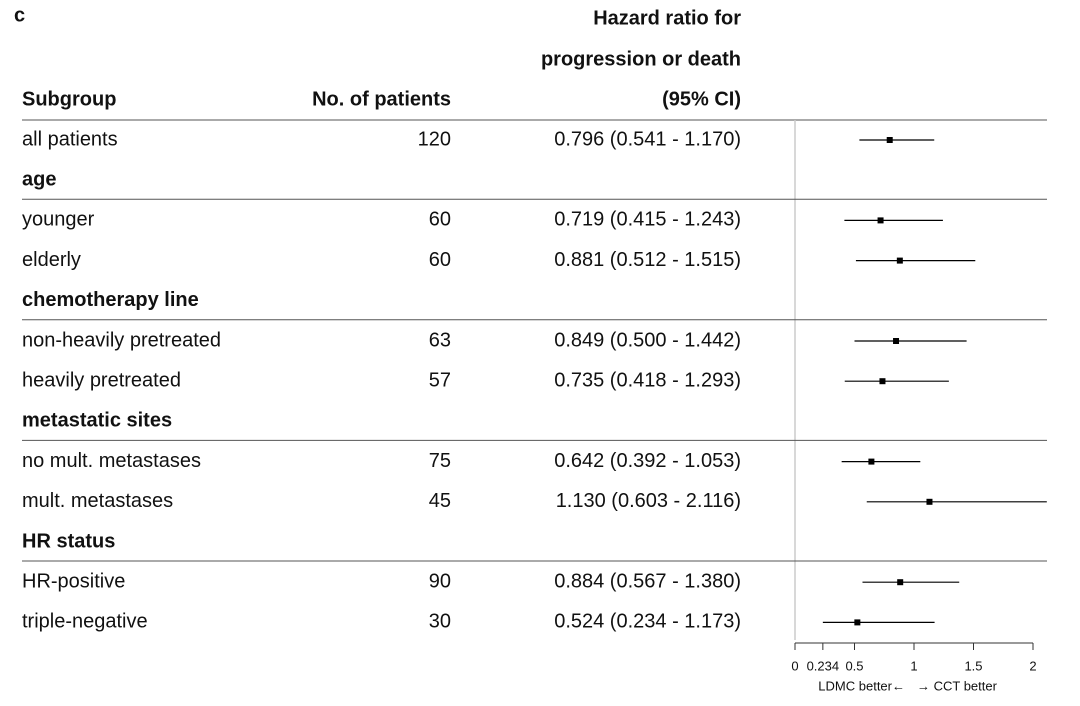 The width and height of the screenshot is (1080, 706). Describe the element at coordinates (647, 139) in the screenshot. I see `hazard-ratio-text: 0.796 (0.541 - 1.170)` at that location.